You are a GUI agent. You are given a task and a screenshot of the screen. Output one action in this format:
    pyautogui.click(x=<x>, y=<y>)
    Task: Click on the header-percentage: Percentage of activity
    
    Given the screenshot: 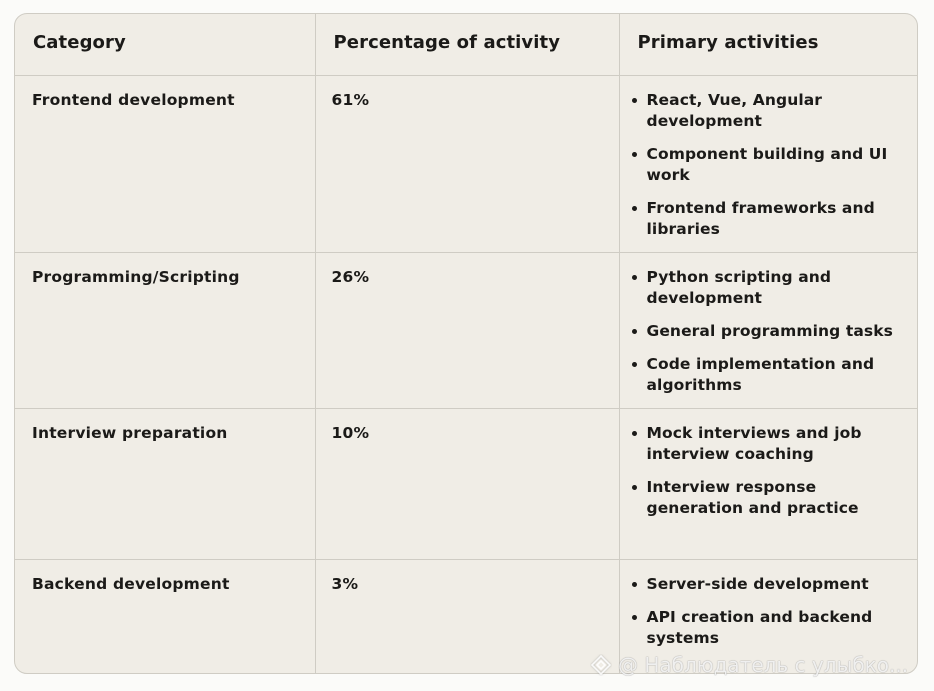 What is the action you would take?
    pyautogui.click(x=467, y=45)
    